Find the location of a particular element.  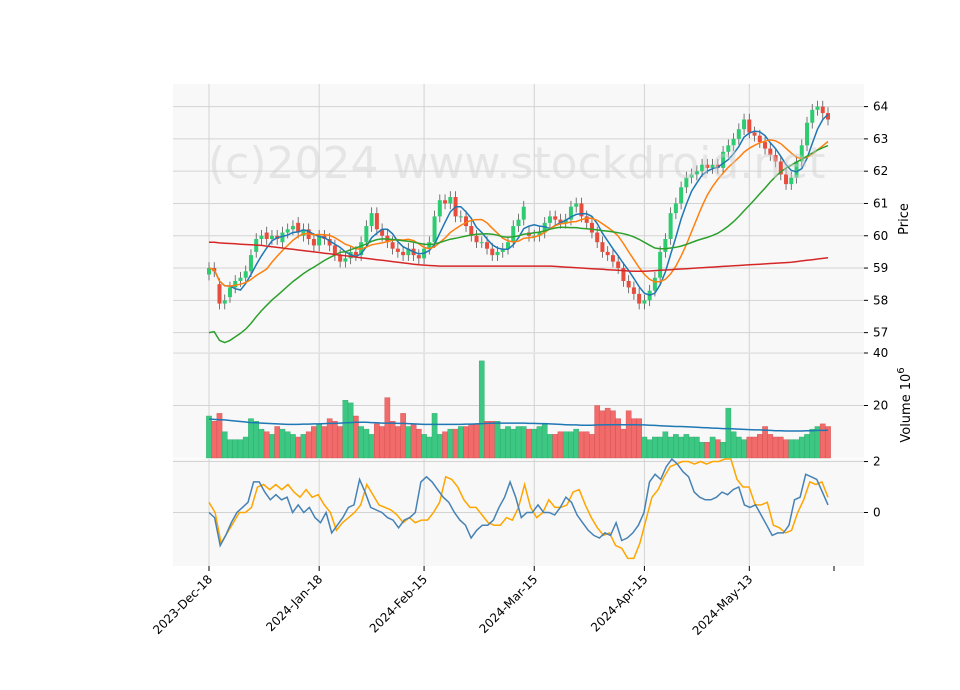

price-tick-label: 59 is located at coordinates (880, 268).